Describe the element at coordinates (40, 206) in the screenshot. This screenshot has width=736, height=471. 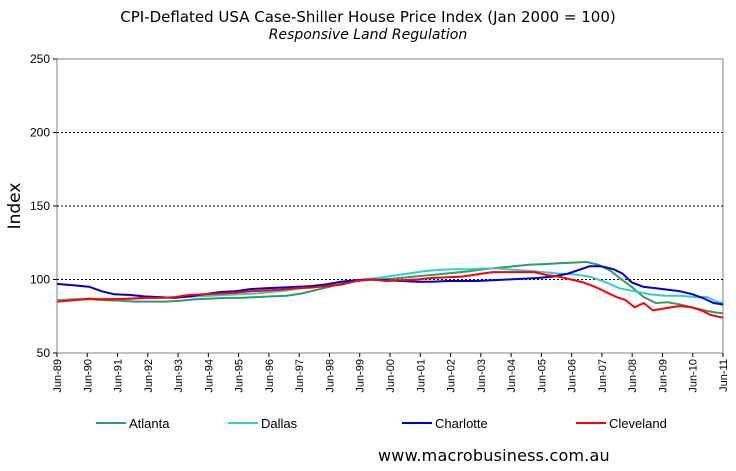
I see `y-tick-label: 150` at that location.